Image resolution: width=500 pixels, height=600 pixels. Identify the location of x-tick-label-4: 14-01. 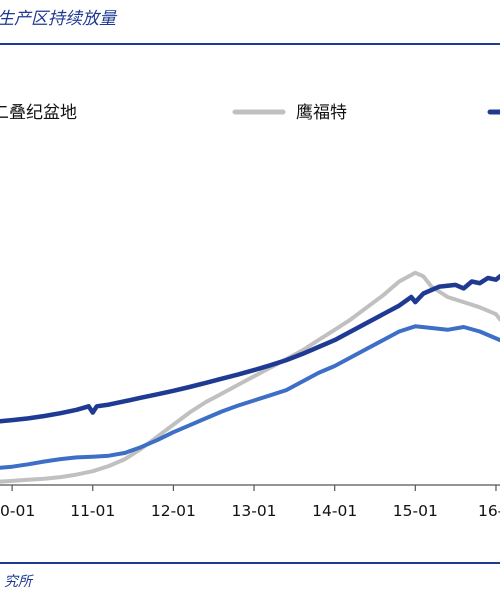
(334, 511).